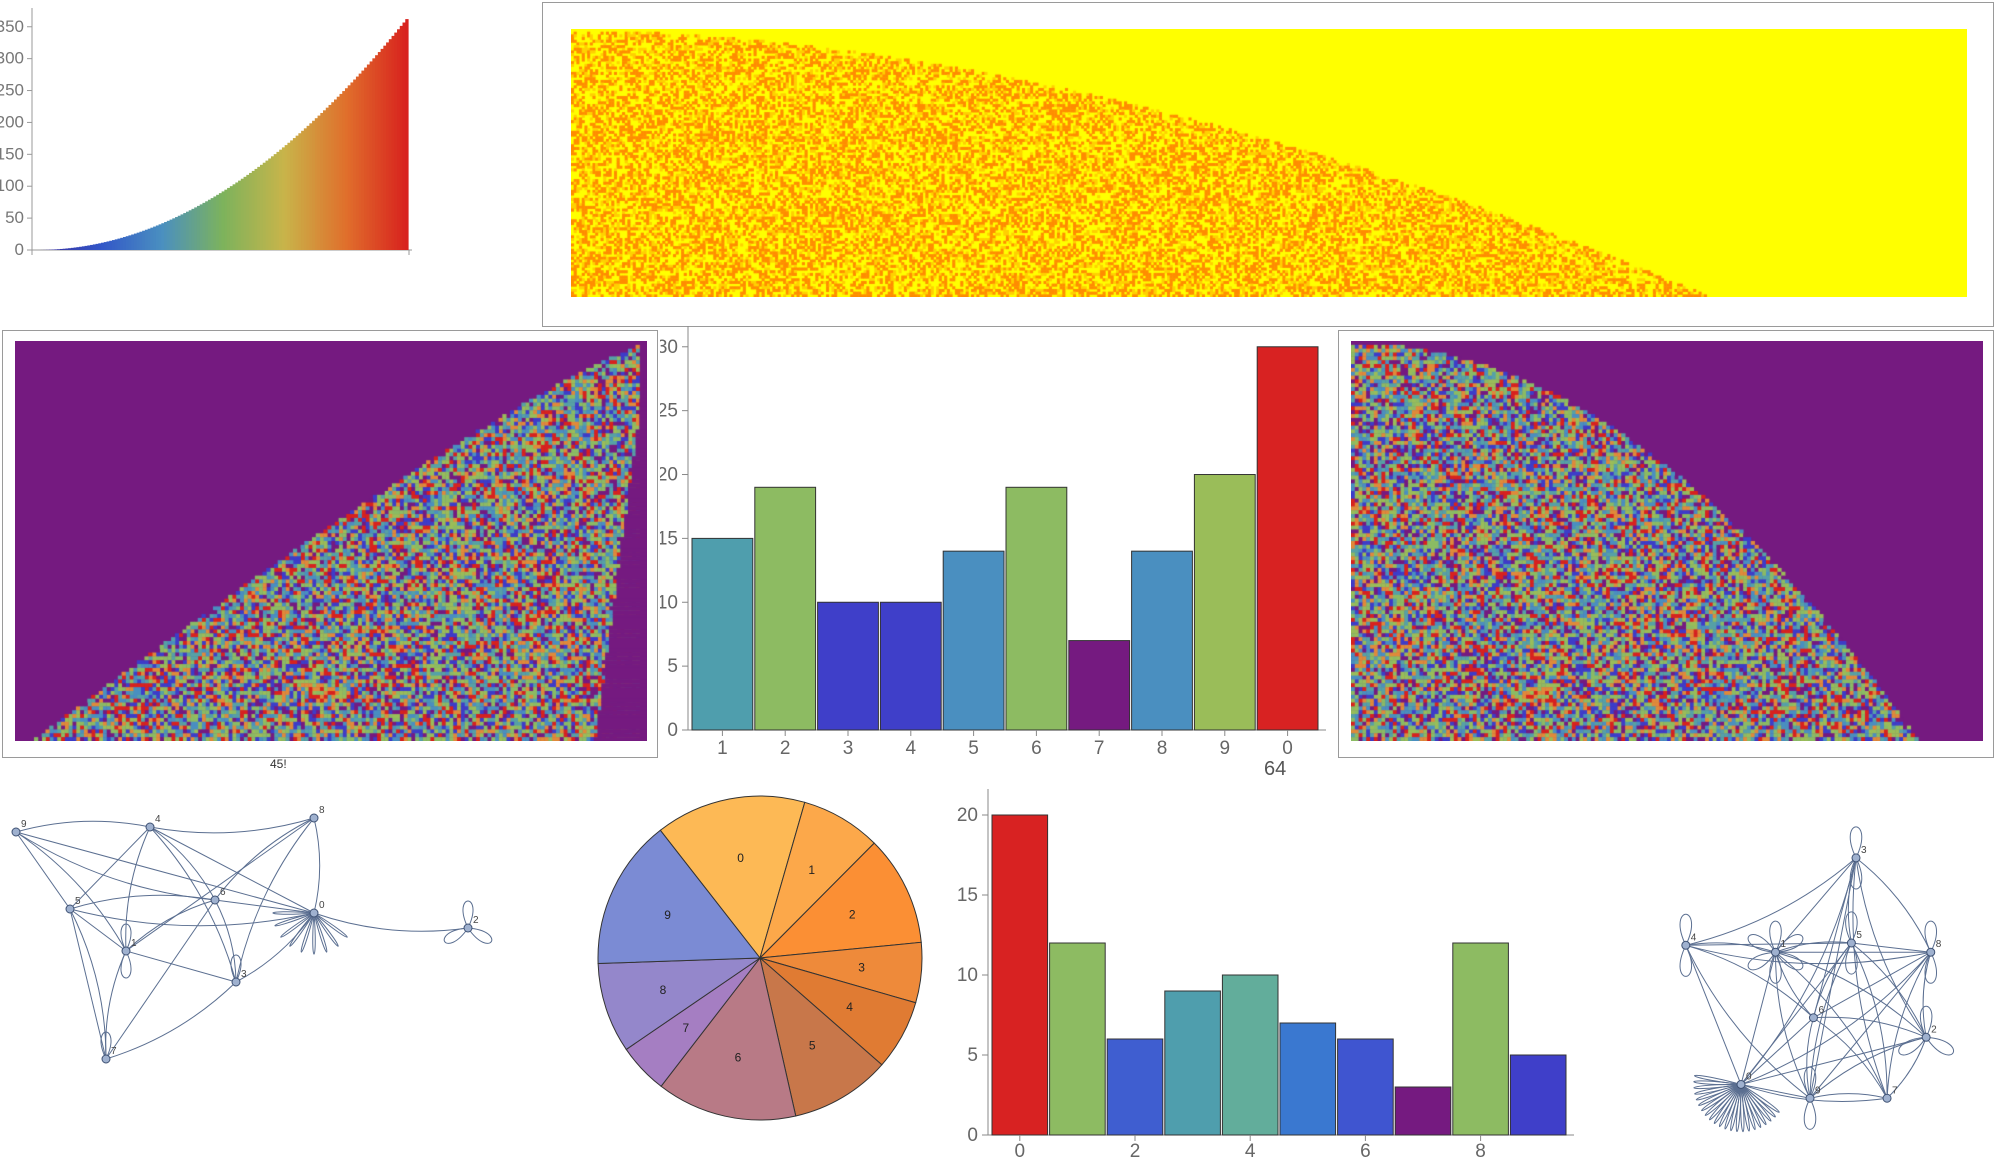 This screenshot has height=1162, width=1995. What do you see at coordinates (12, 153) in the screenshot?
I see `staircase-y-tick-label: 150` at bounding box center [12, 153].